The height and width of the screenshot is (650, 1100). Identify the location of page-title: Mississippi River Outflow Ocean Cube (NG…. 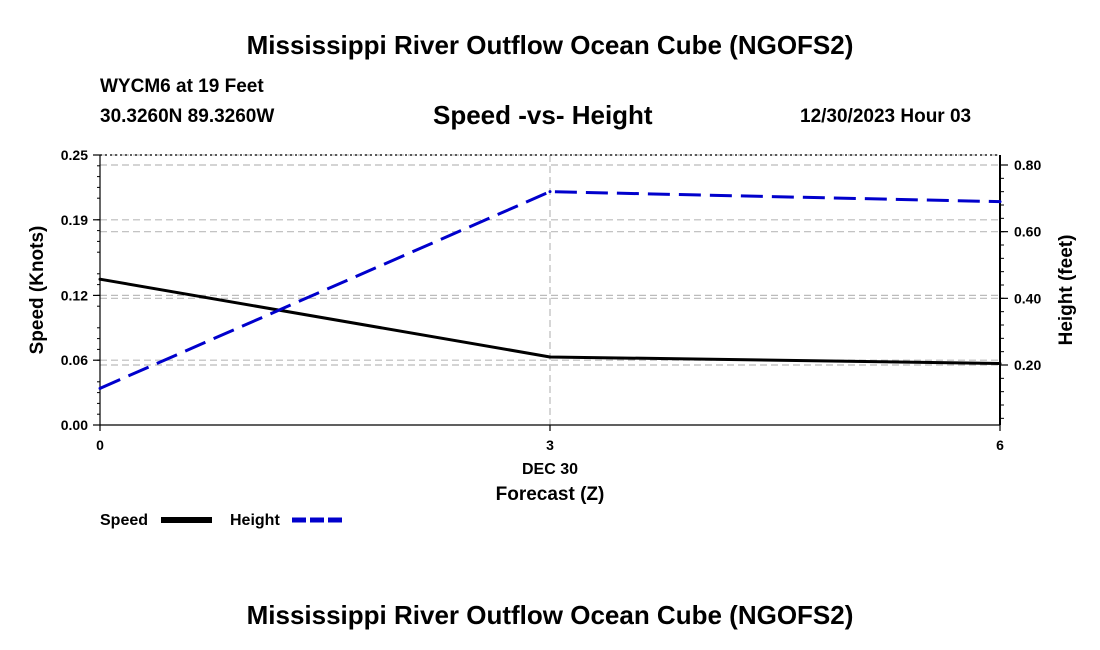
(550, 45).